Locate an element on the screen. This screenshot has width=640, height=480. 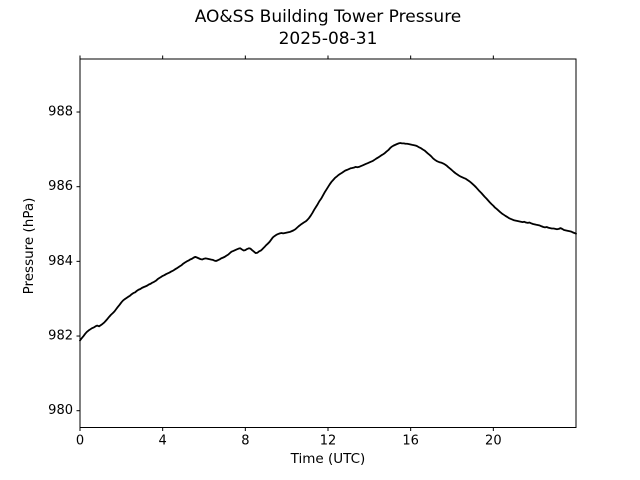
y-tick-label: 986 is located at coordinates (60, 186).